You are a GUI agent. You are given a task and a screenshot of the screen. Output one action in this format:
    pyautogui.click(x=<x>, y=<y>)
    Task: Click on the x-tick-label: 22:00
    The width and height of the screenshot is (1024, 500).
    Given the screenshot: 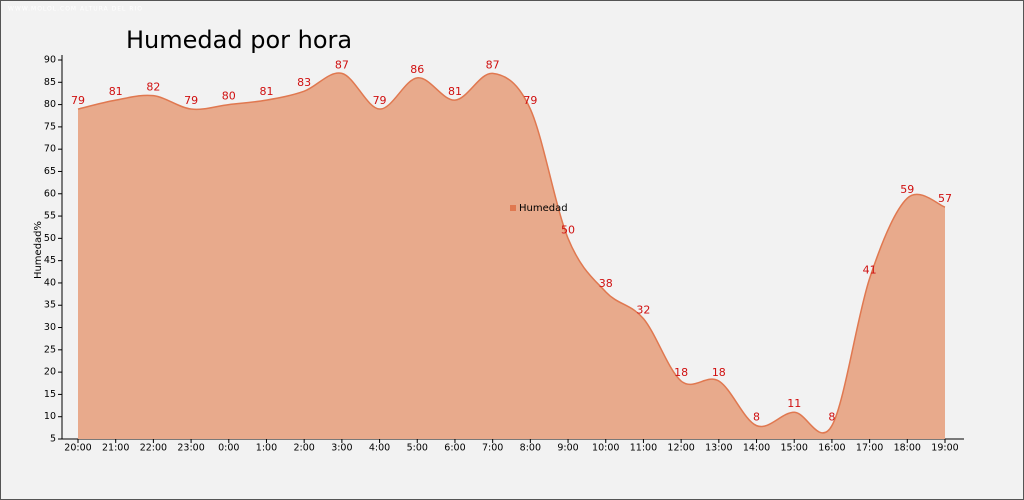 What is the action you would take?
    pyautogui.click(x=153, y=448)
    